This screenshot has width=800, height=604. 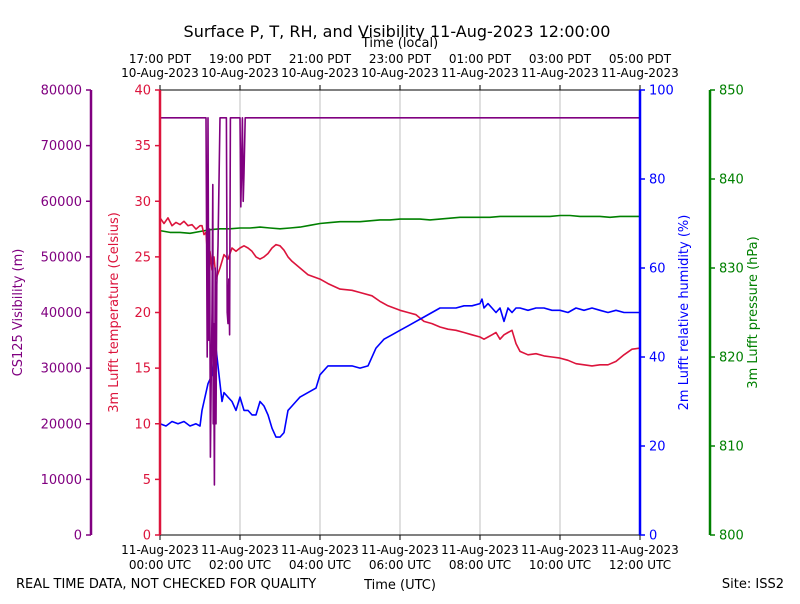 I want to click on x-tick-label-bottom-time: 12:00 UTC, so click(x=640, y=565).